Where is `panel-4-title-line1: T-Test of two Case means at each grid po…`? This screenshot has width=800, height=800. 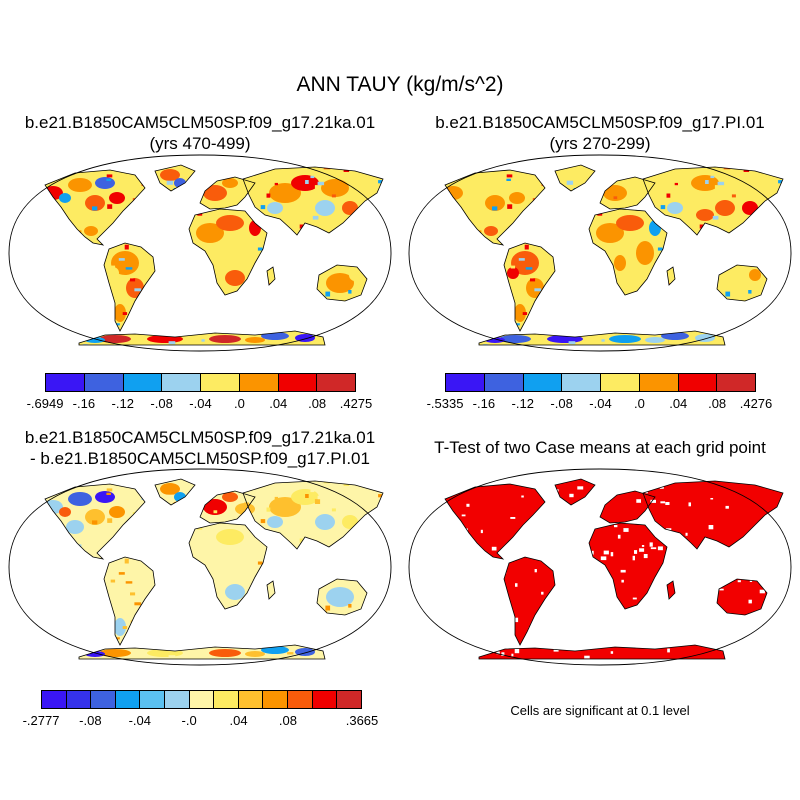
panel-4-title-line1: T-Test of two Case means at each grid po… is located at coordinates (600, 447).